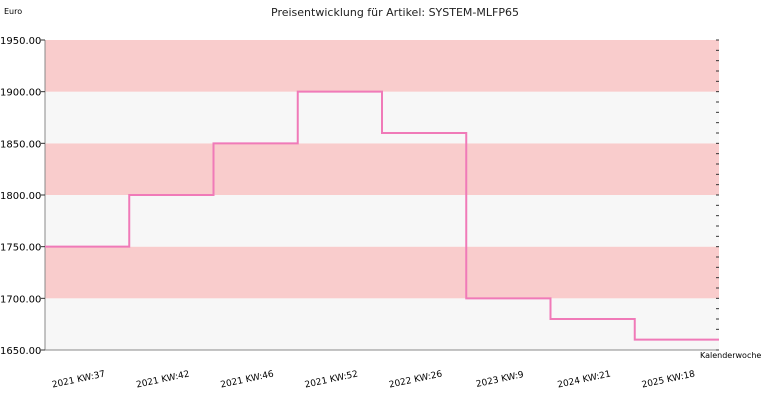  I want to click on y-tick-label: 1800.00, so click(20, 196).